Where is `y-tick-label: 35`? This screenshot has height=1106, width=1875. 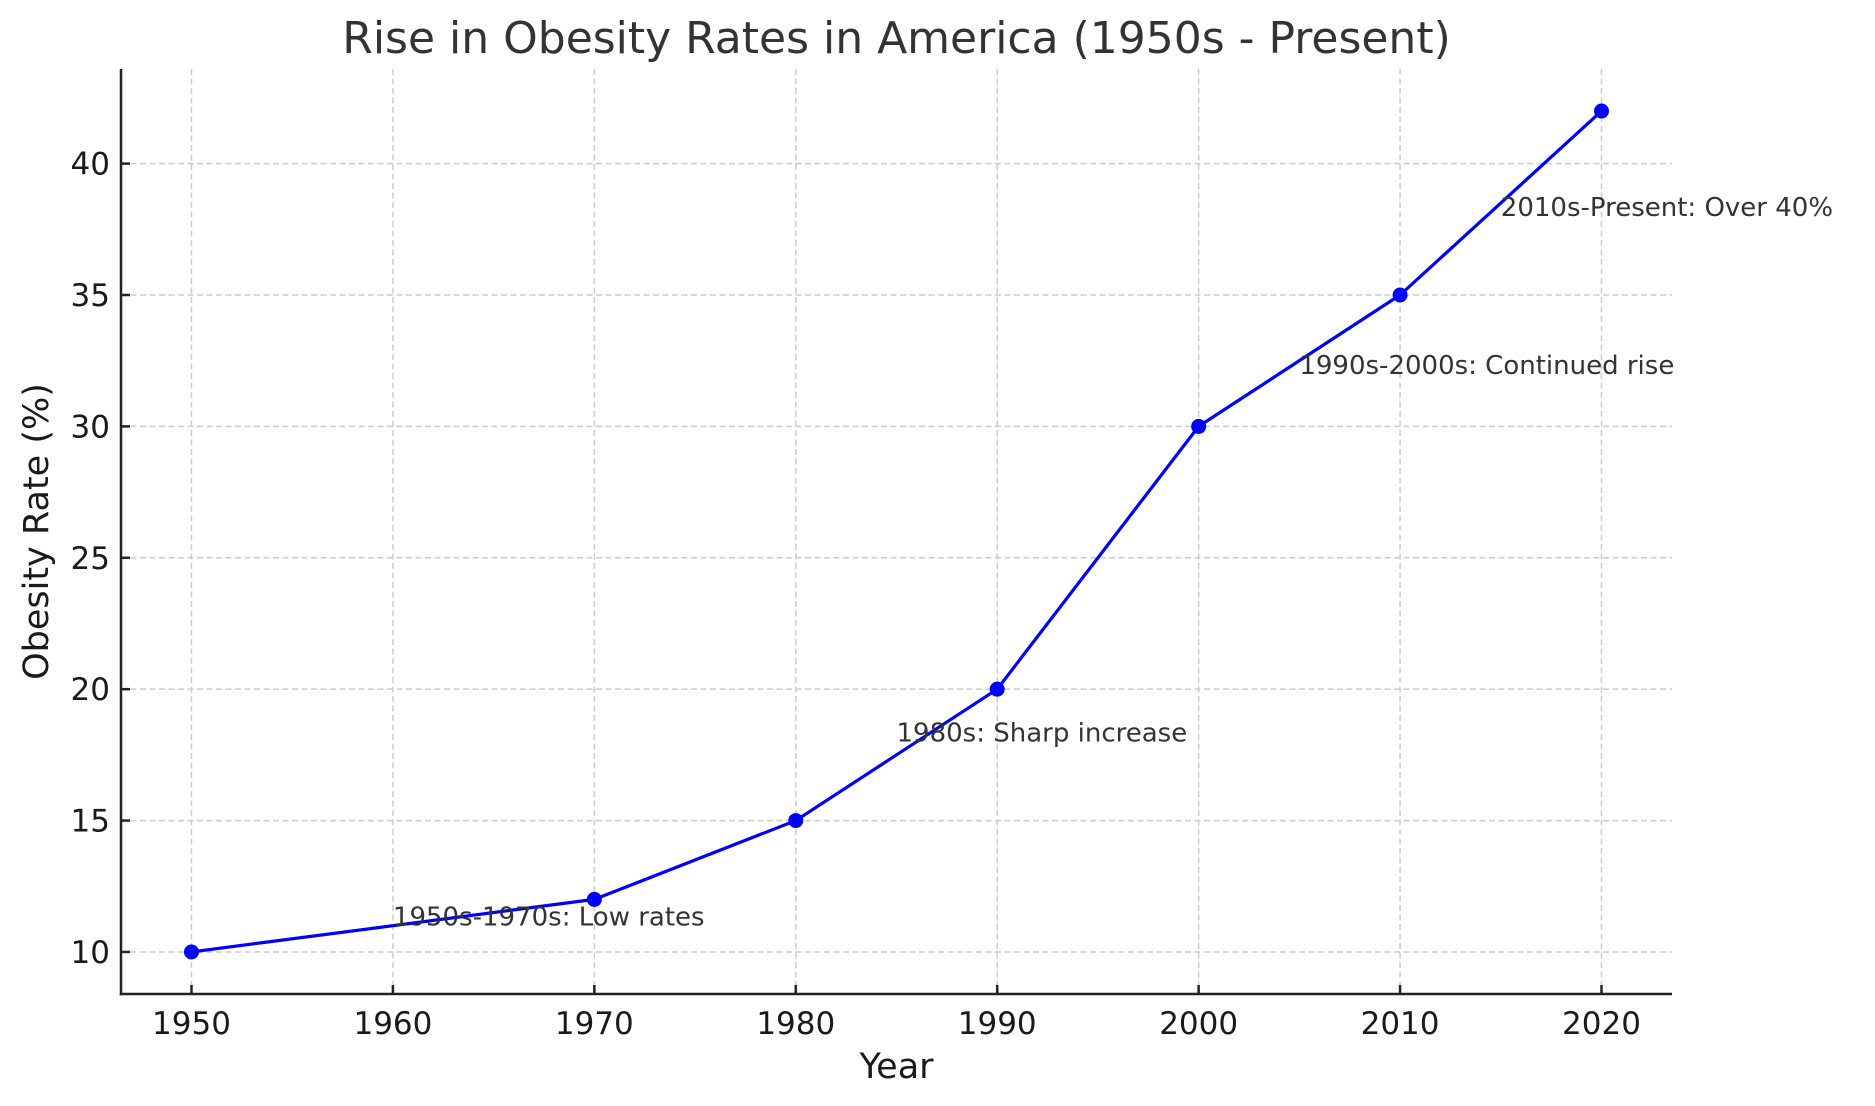
y-tick-label: 35 is located at coordinates (90, 296).